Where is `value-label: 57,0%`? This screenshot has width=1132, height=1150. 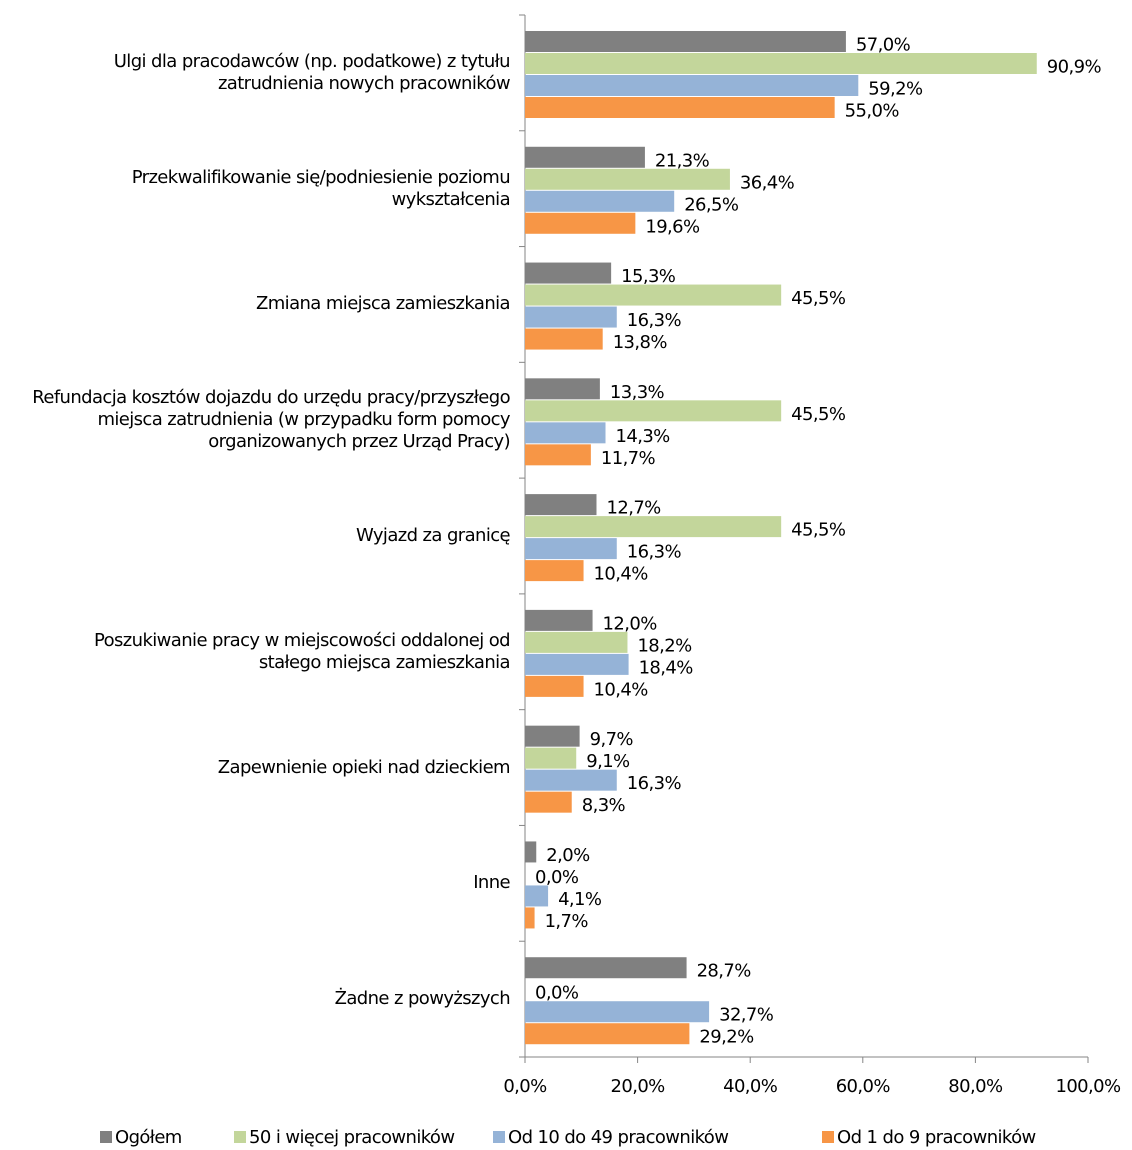
value-label: 57,0% is located at coordinates (883, 45).